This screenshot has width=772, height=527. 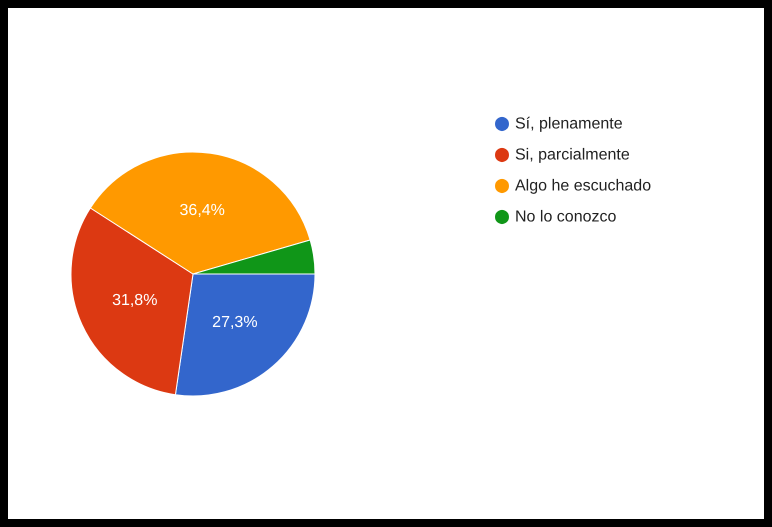 What do you see at coordinates (235, 322) in the screenshot?
I see `data-label: 27,3%` at bounding box center [235, 322].